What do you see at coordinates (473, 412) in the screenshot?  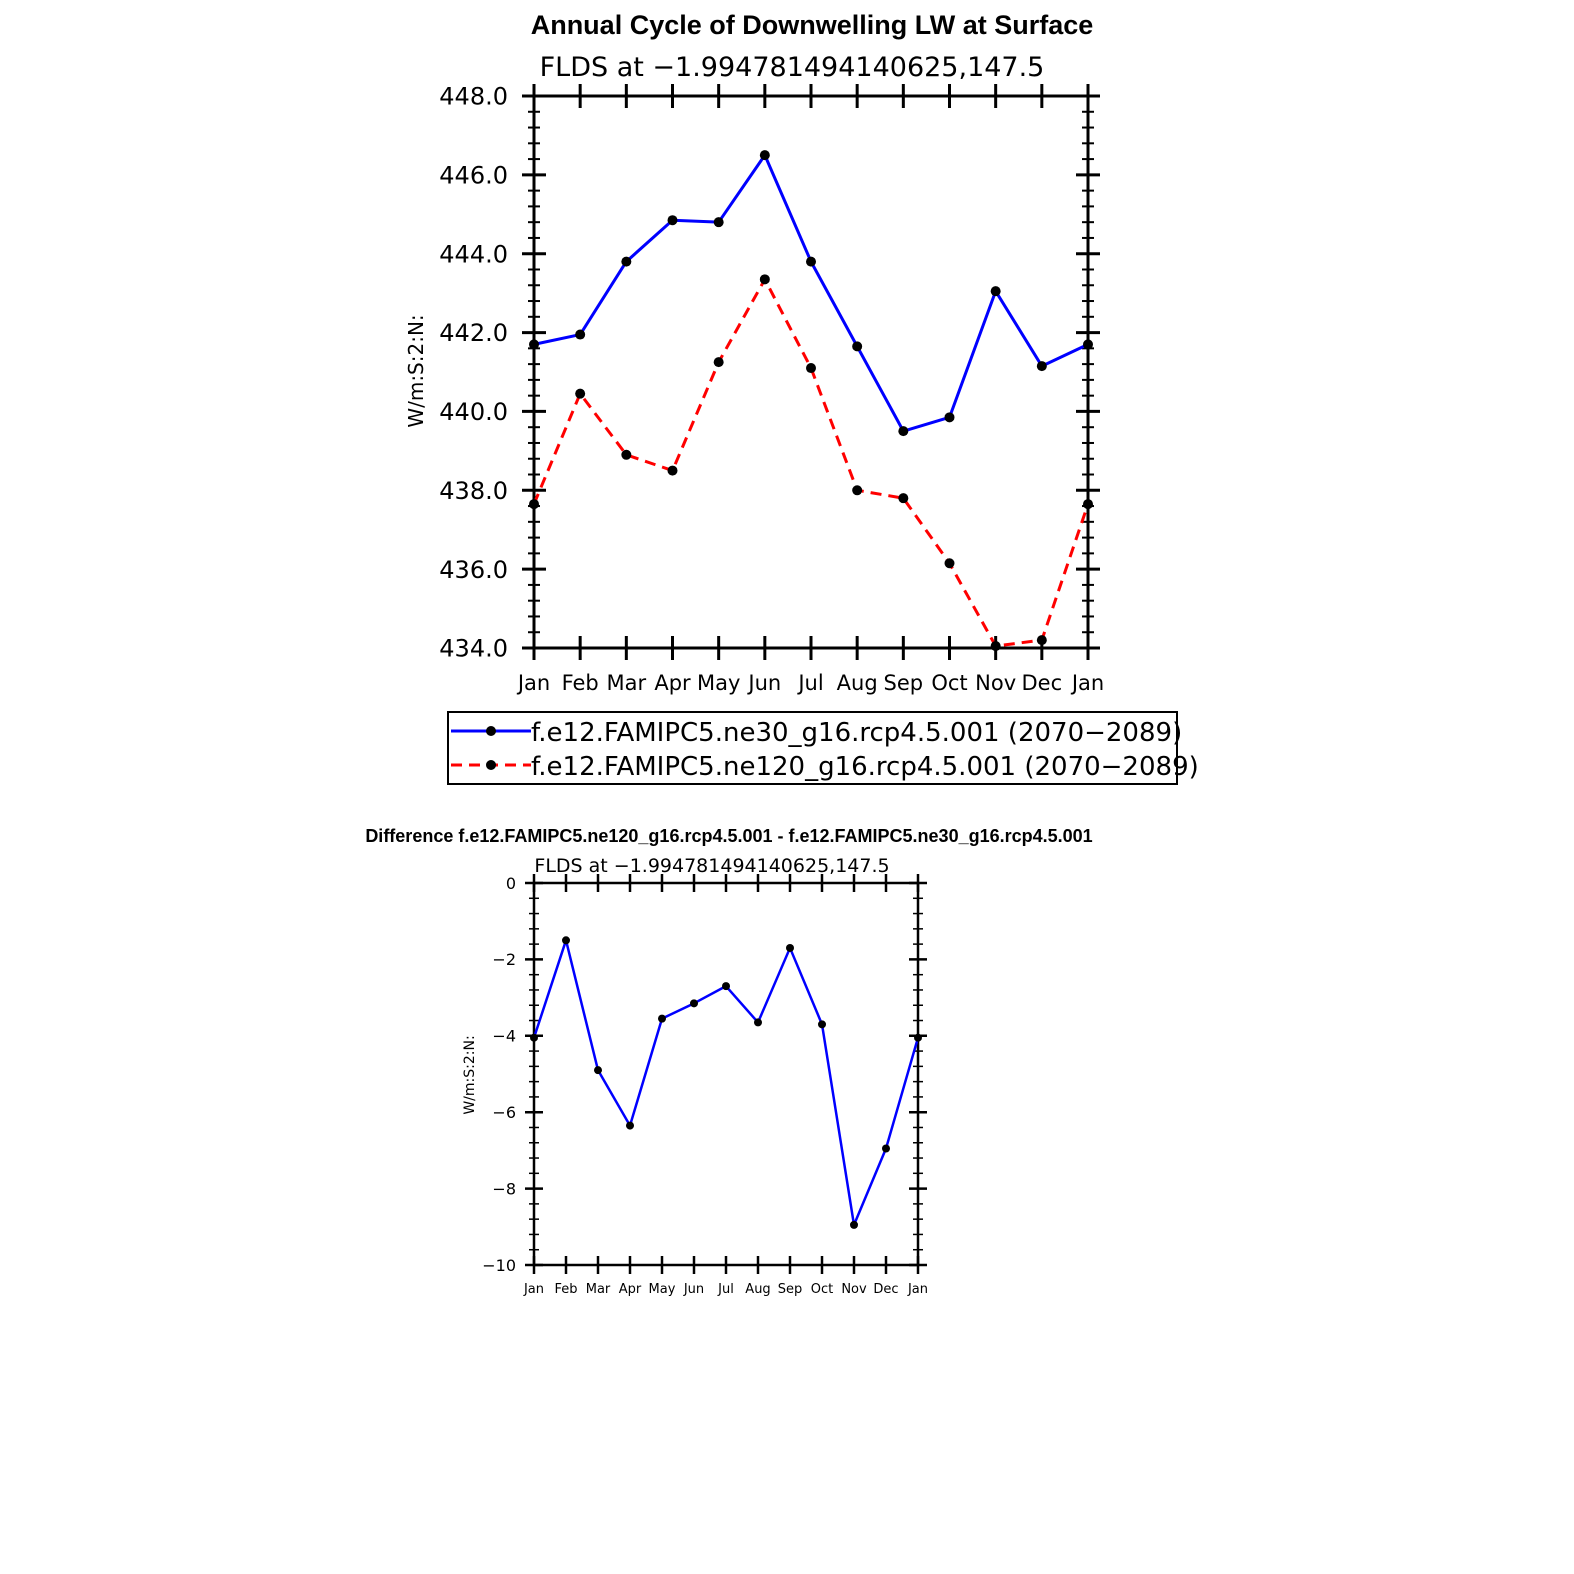 I see `top-ytick-label: 440.0` at bounding box center [473, 412].